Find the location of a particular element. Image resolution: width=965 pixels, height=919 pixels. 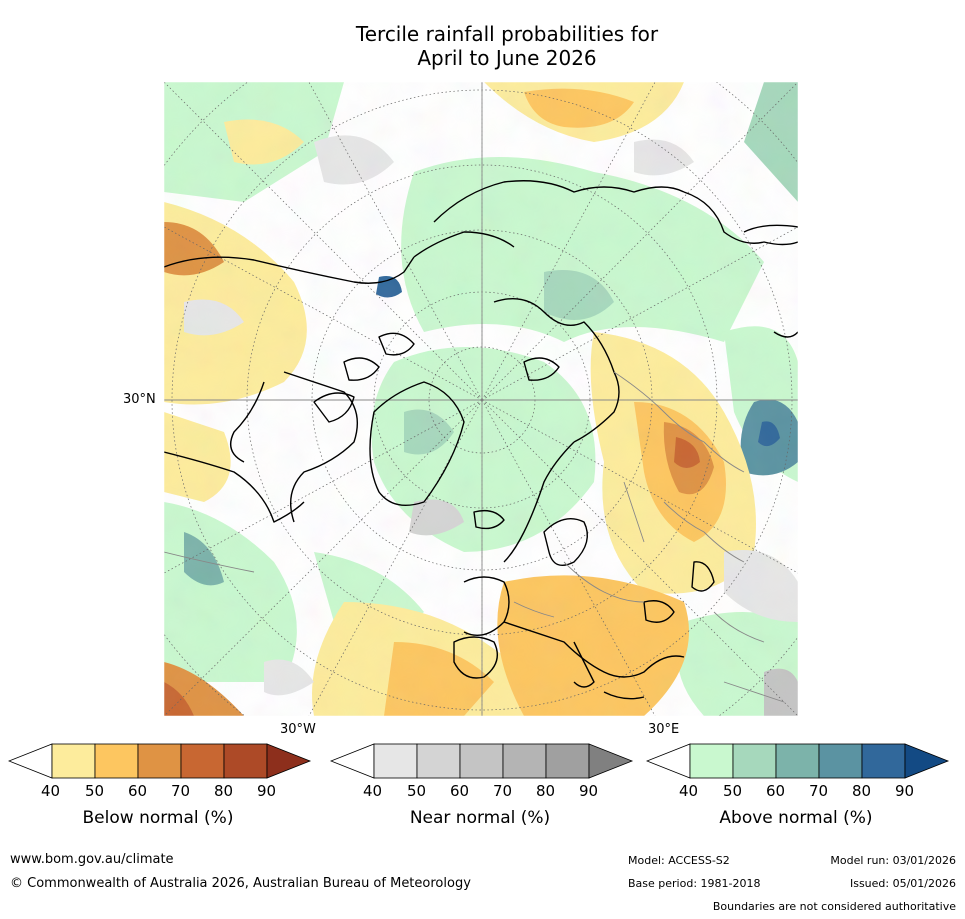

near-tick-50: 50 is located at coordinates (417, 791).